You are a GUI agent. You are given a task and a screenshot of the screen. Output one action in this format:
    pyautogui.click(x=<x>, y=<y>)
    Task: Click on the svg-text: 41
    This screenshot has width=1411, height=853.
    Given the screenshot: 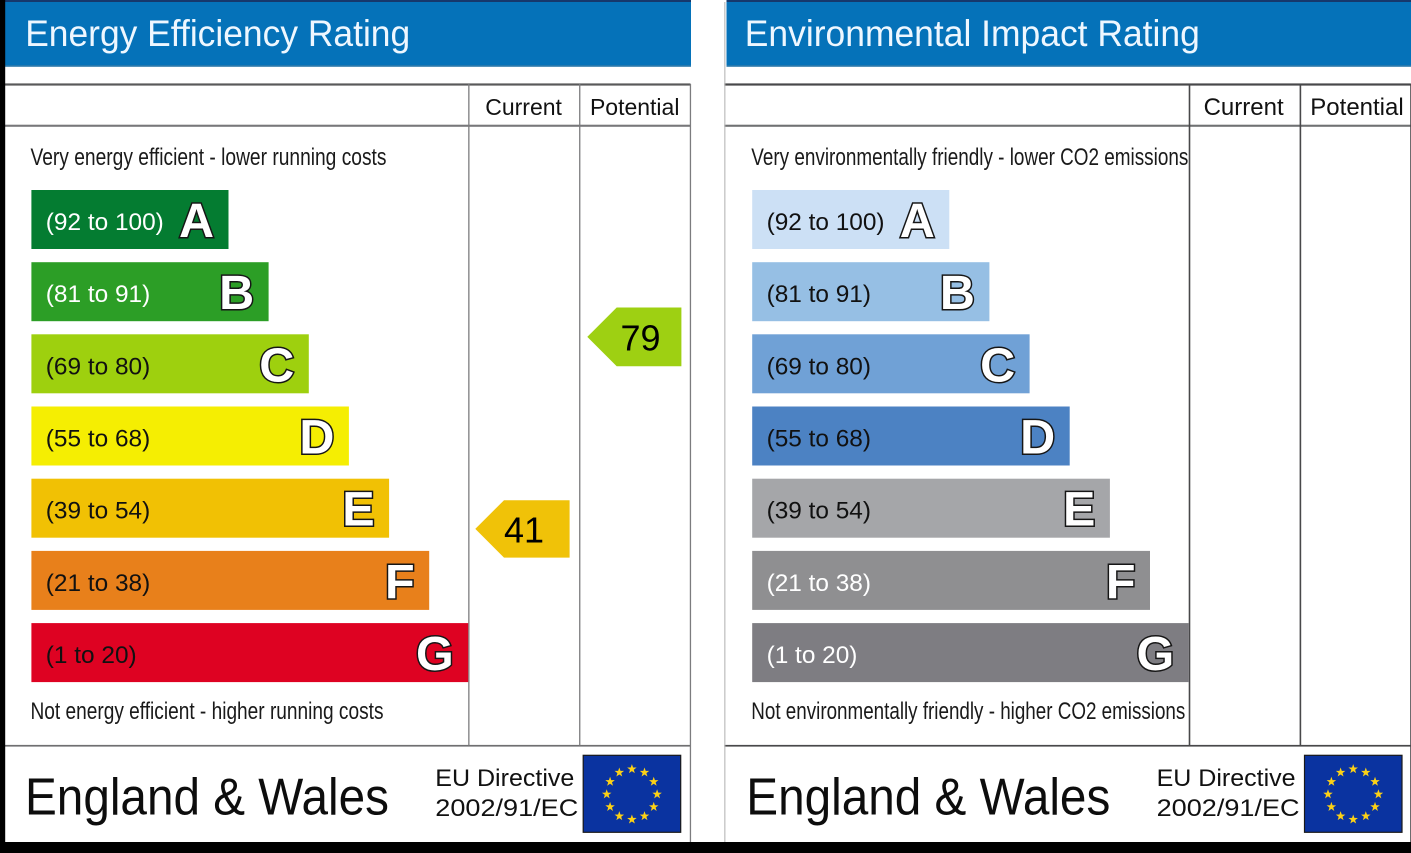 What is the action you would take?
    pyautogui.click(x=524, y=530)
    